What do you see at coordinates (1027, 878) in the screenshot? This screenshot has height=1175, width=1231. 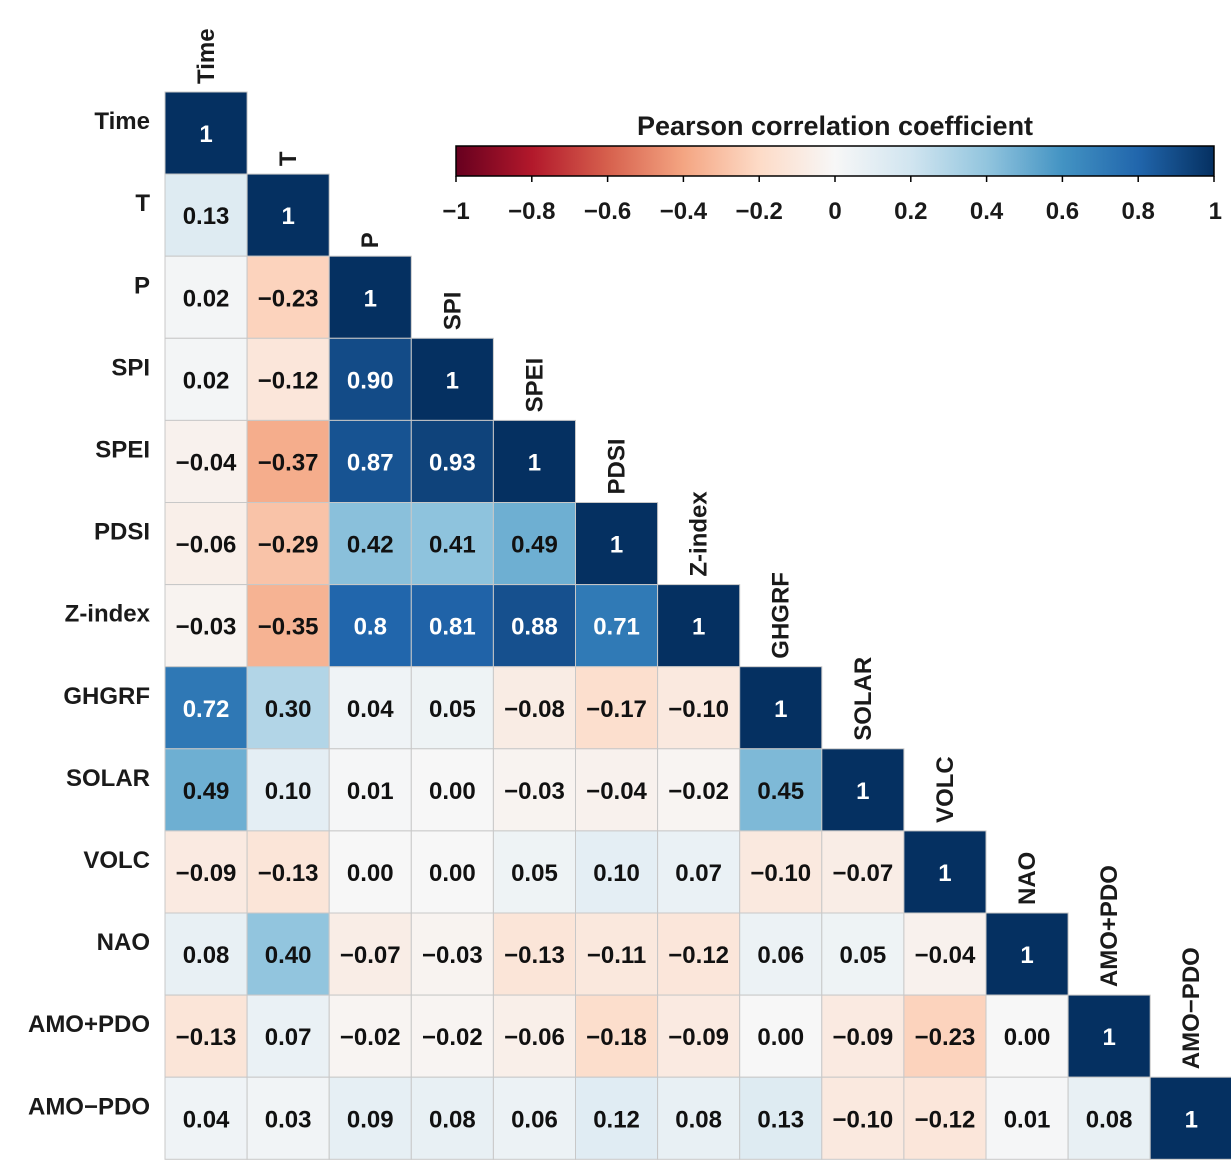 I see `column-label: NAO` at bounding box center [1027, 878].